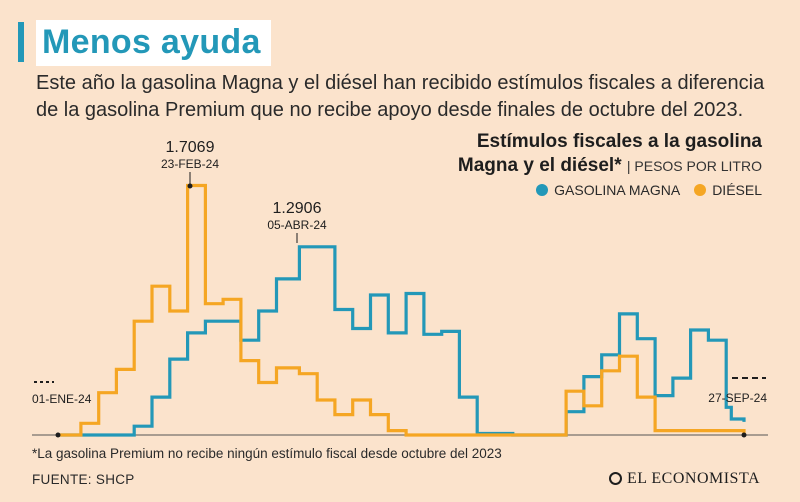  Describe the element at coordinates (62, 399) in the screenshot. I see `start-label: 01-ENE-24` at that location.